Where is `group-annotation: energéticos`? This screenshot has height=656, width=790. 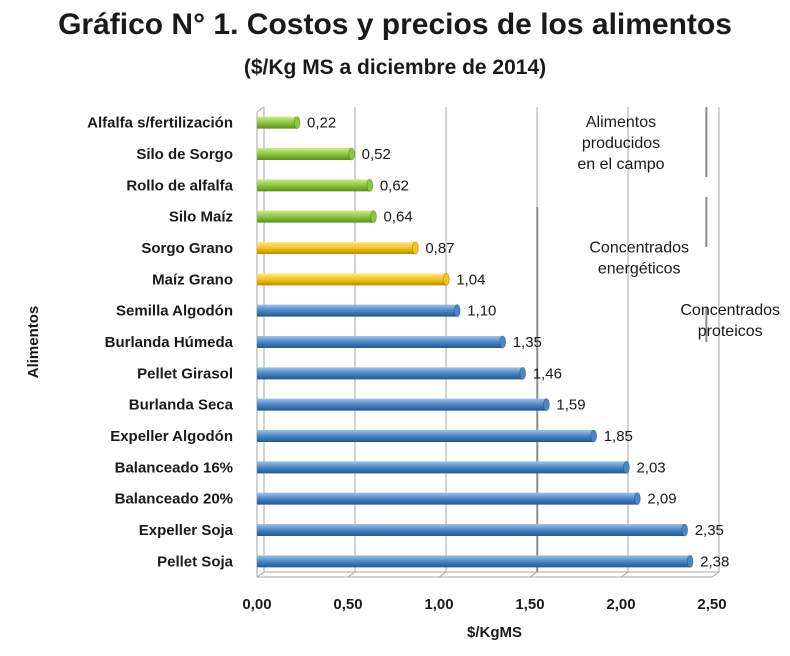
group-annotation: energéticos is located at coordinates (639, 268).